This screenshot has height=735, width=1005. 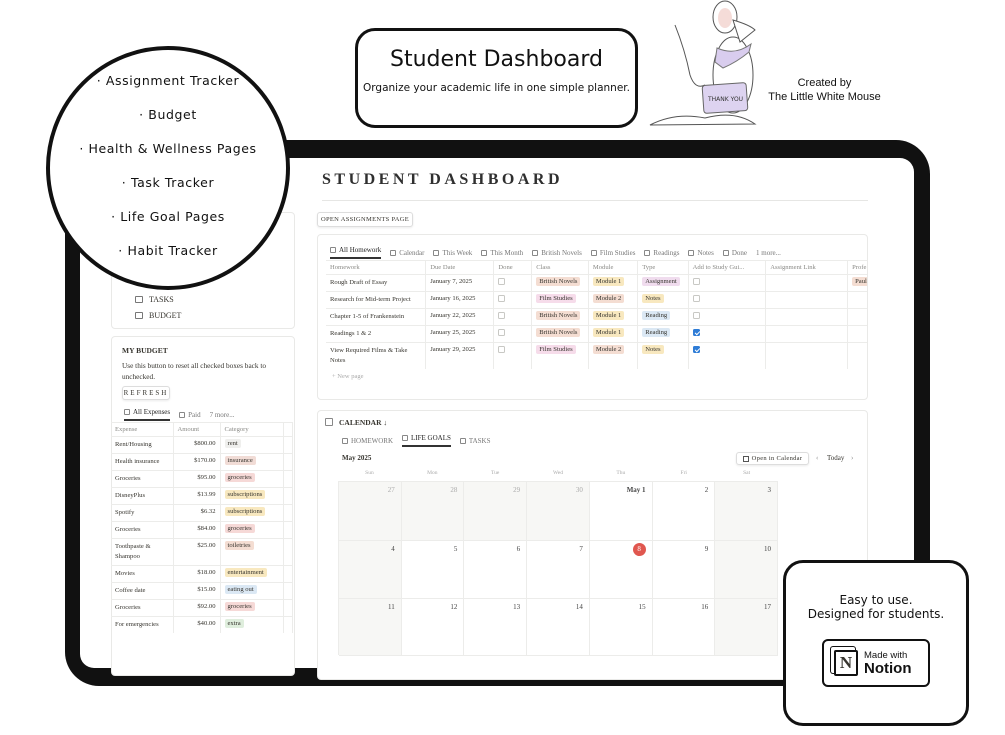 What do you see at coordinates (684, 511) in the screenshot?
I see `calendar-day: 2` at bounding box center [684, 511].